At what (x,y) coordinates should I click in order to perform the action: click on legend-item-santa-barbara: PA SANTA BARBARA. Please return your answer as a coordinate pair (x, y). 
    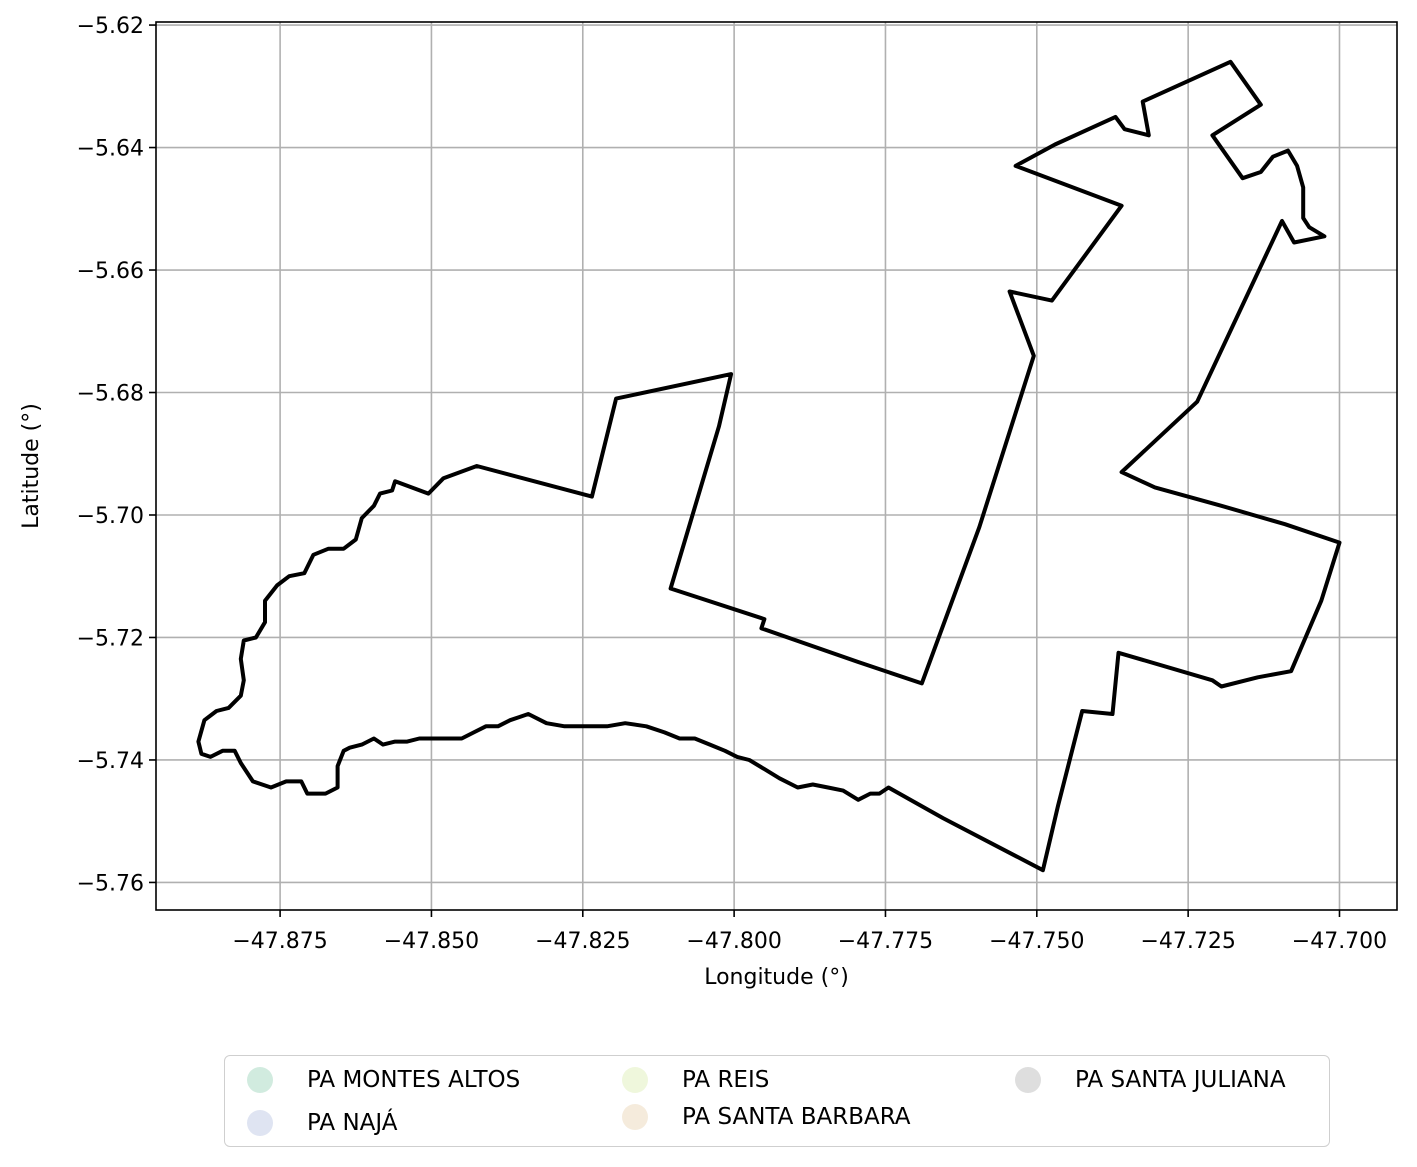
    Looking at the image, I should click on (766, 1117).